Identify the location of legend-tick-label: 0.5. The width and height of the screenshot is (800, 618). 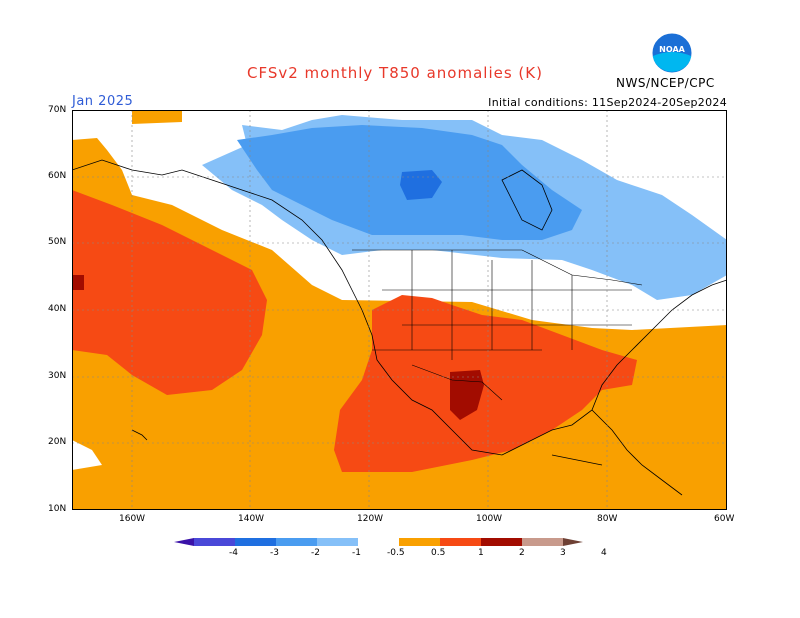
(438, 553).